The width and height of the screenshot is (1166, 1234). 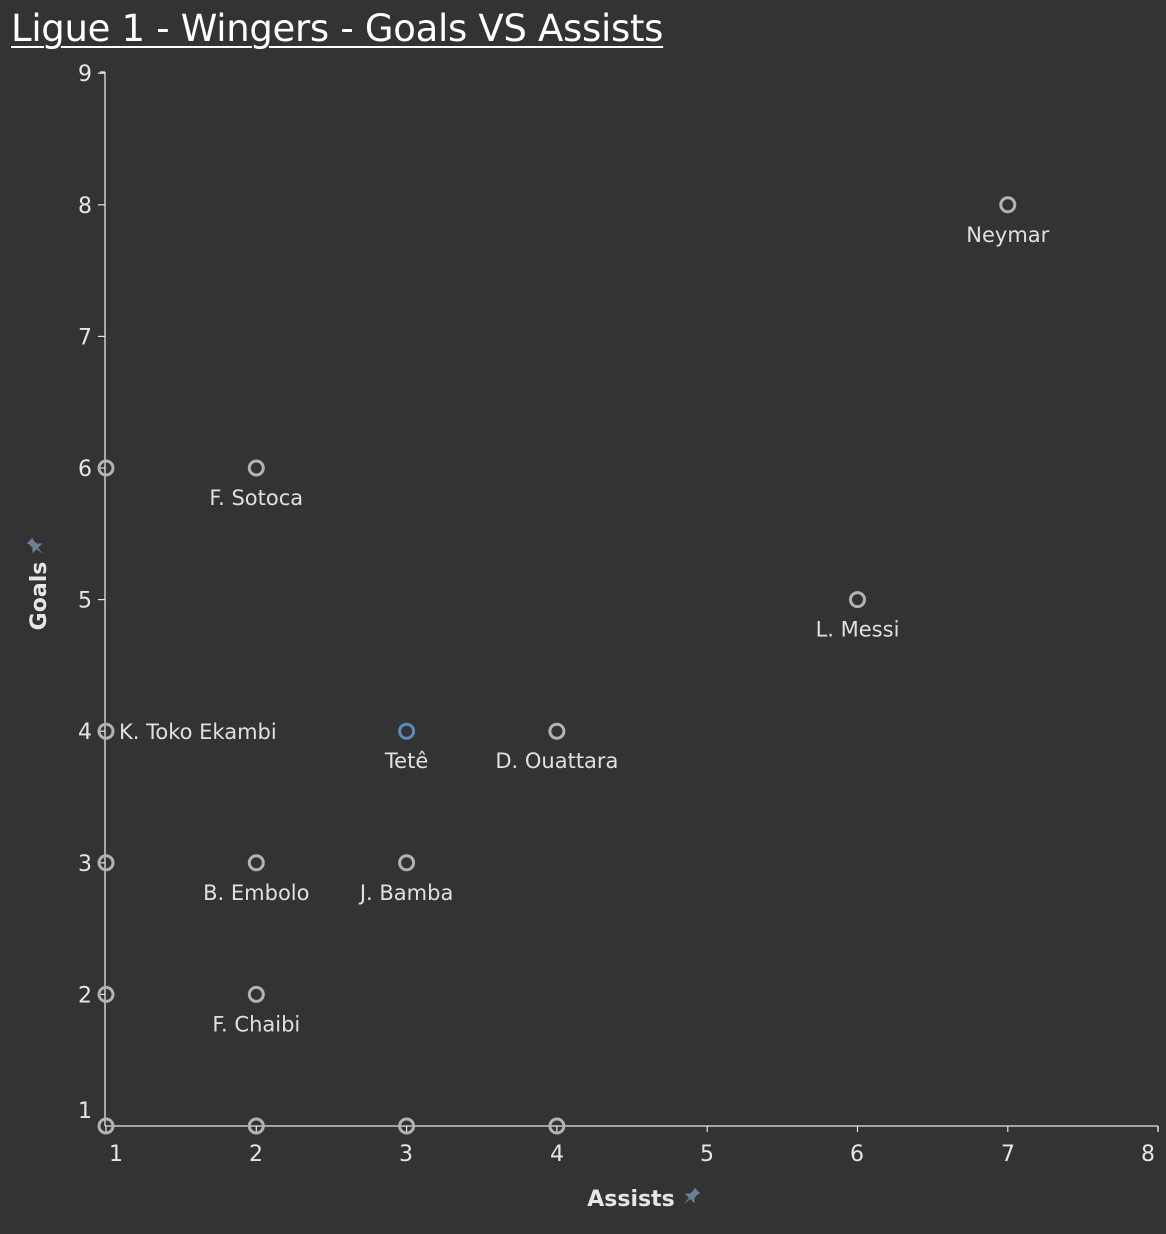 What do you see at coordinates (406, 761) in the screenshot?
I see `point-label: Tetê` at bounding box center [406, 761].